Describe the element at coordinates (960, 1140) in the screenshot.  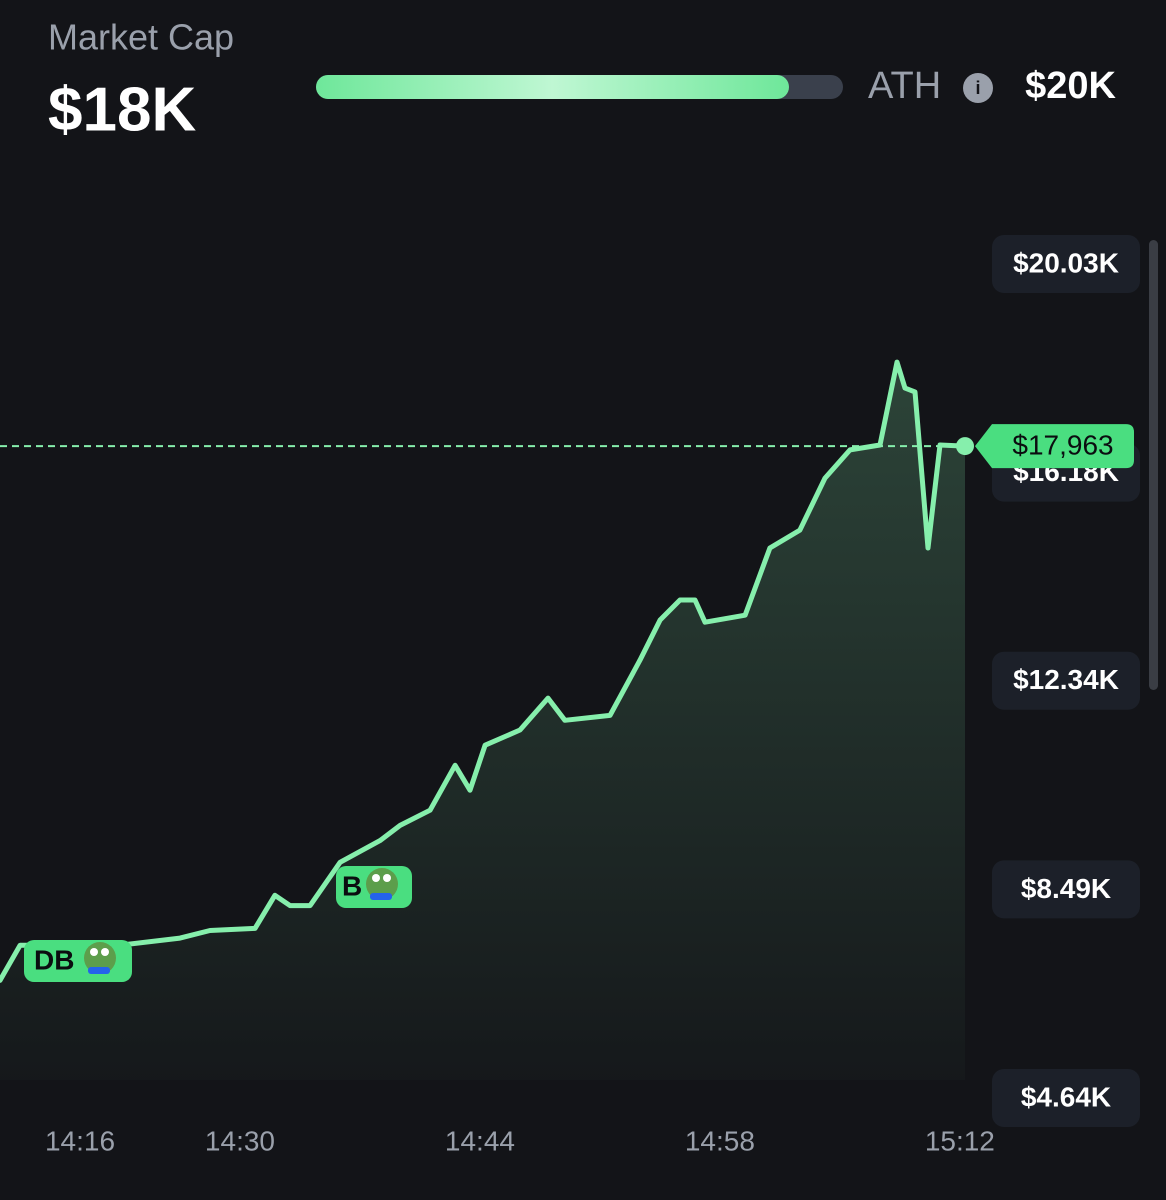
I see `x-tick-label: 15:12` at that location.